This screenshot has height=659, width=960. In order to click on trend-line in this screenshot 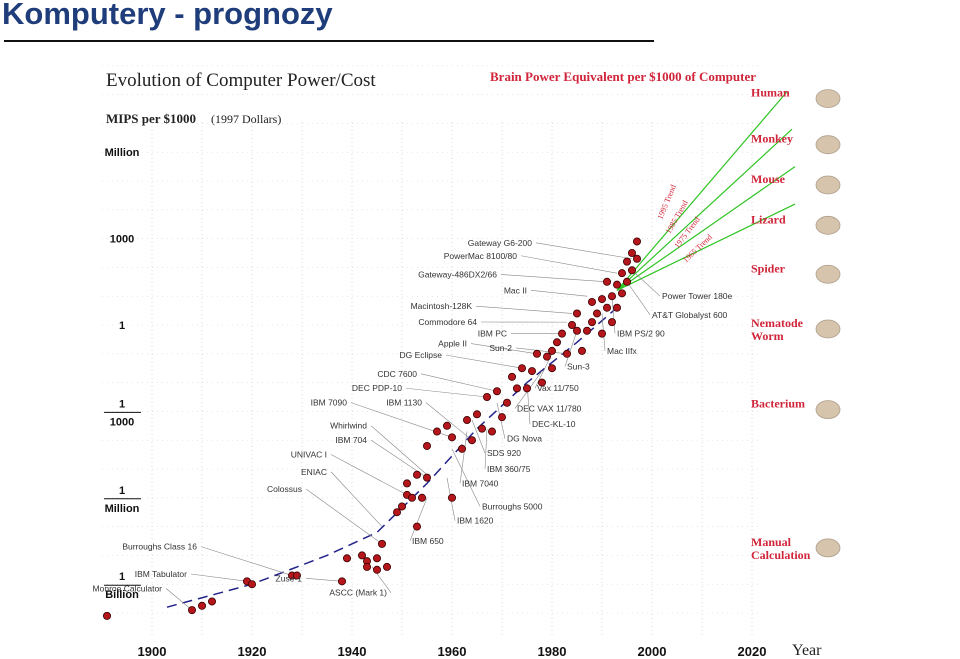, I will do `click(702, 191)`.